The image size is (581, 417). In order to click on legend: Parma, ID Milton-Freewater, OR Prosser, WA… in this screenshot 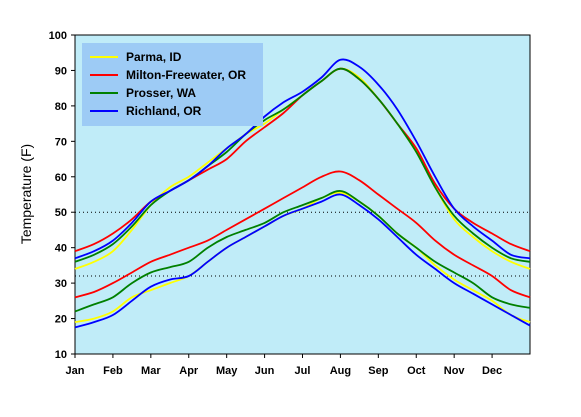, I will do `click(172, 84)`.